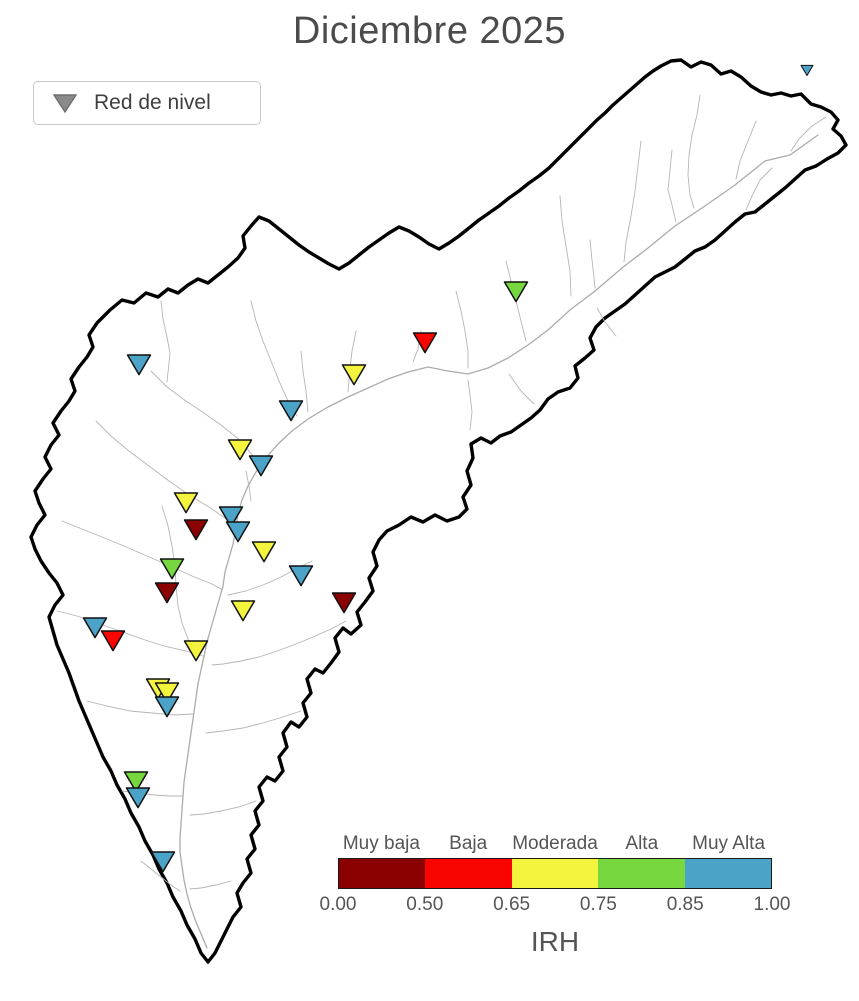 The width and height of the screenshot is (859, 1001). Describe the element at coordinates (641, 873) in the screenshot. I see `colorbar-segment-alta` at that location.